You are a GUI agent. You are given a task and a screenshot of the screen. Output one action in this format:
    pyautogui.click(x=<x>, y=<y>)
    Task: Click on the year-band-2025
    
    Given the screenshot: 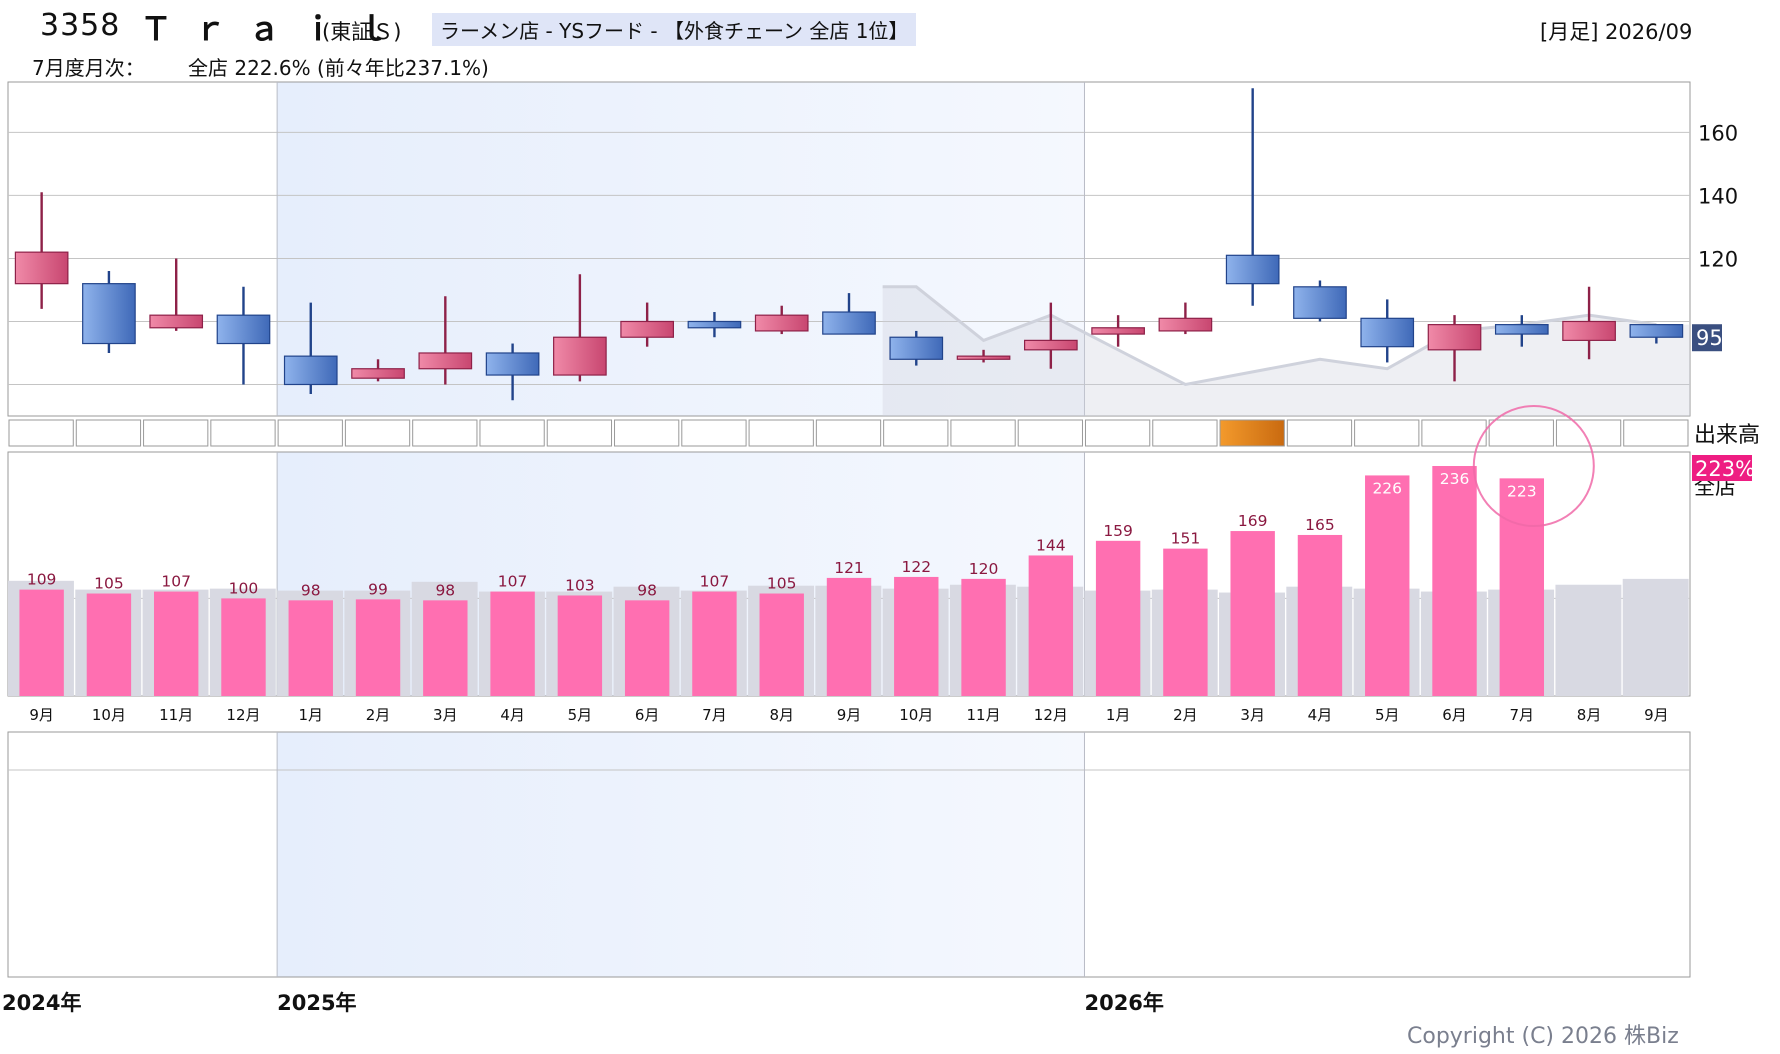 What is the action you would take?
    pyautogui.click(x=681, y=854)
    